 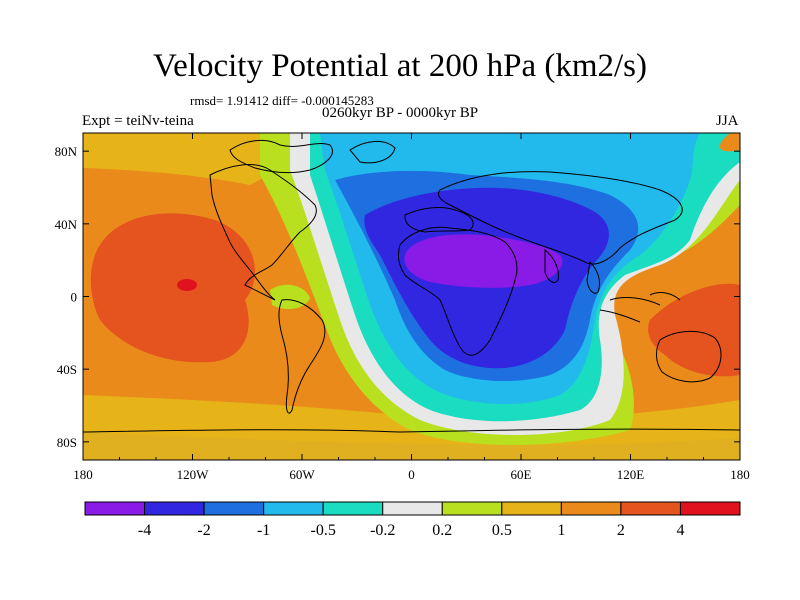 What do you see at coordinates (263, 530) in the screenshot?
I see `colorbar-label: -1` at bounding box center [263, 530].